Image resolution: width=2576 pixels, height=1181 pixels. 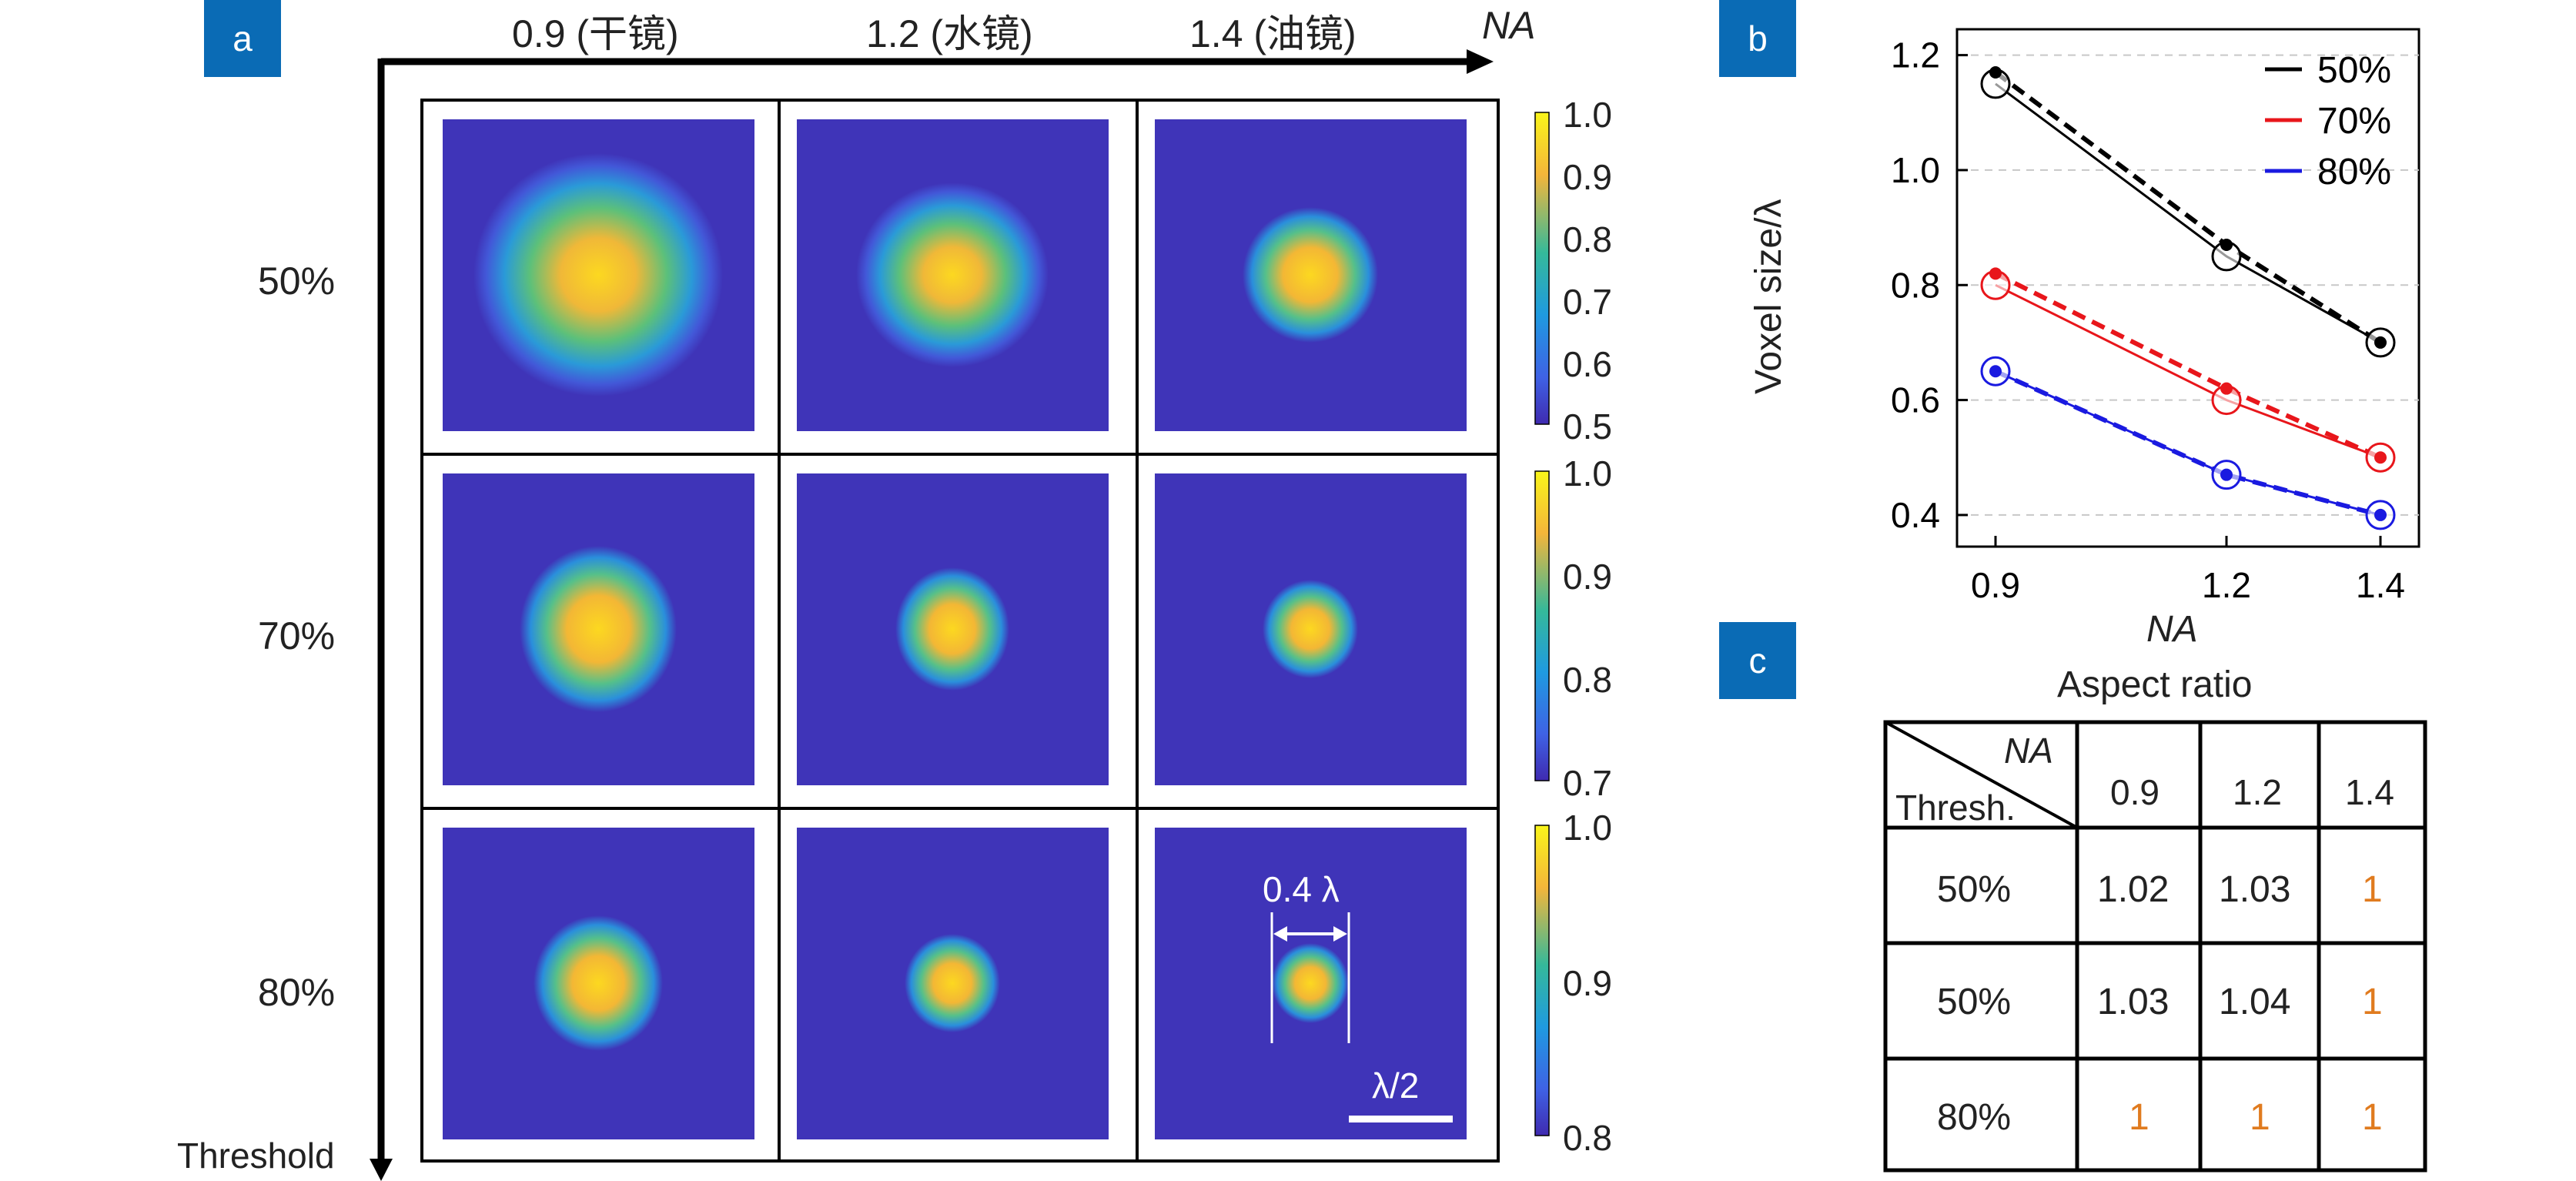 I want to click on na-axis-arrowhead, so click(x=1481, y=61).